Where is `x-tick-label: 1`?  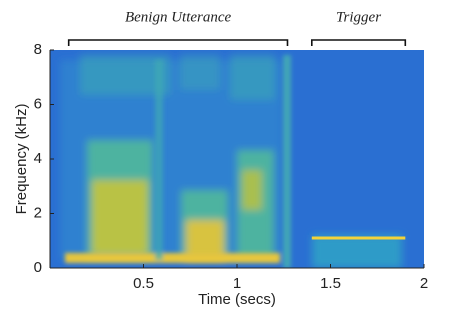 x-tick-label: 1 is located at coordinates (237, 283).